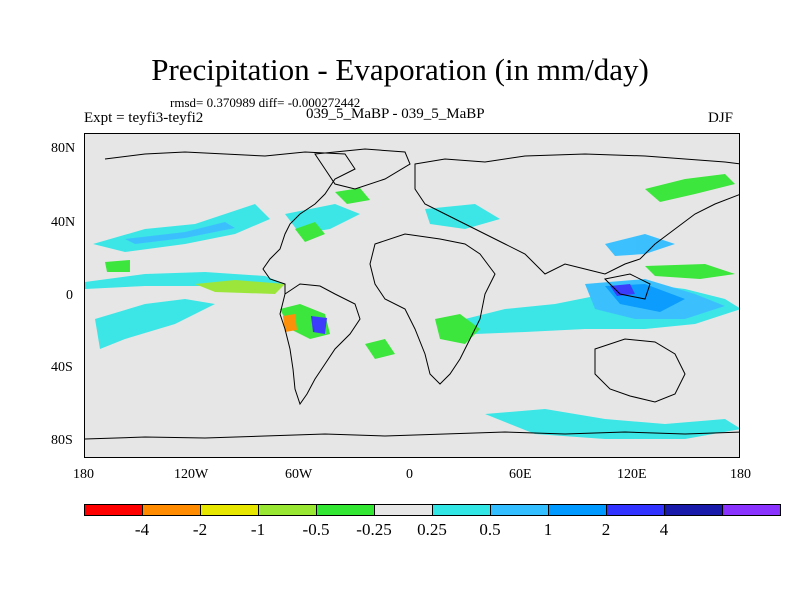 Image resolution: width=800 pixels, height=600 pixels. What do you see at coordinates (640, 245) in the screenshot?
I see `anomaly-kuroshio` at bounding box center [640, 245].